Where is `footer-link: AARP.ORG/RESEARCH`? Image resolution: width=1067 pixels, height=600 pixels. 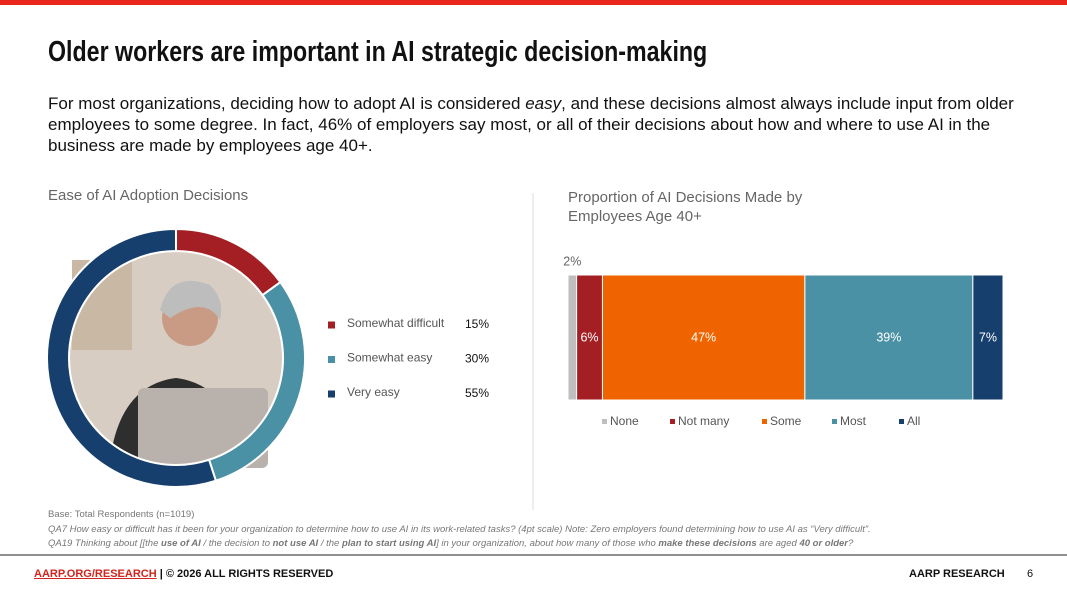 footer-link: AARP.ORG/RESEARCH is located at coordinates (95, 574).